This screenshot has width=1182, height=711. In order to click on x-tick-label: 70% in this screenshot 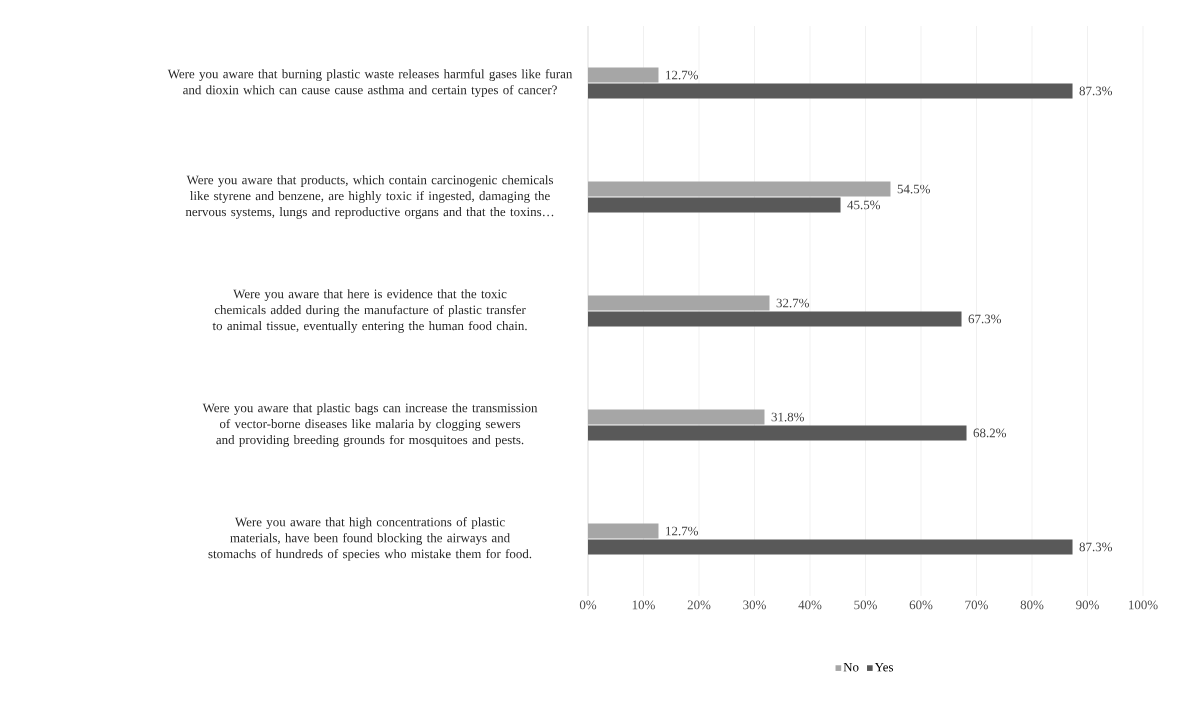, I will do `click(976, 605)`.